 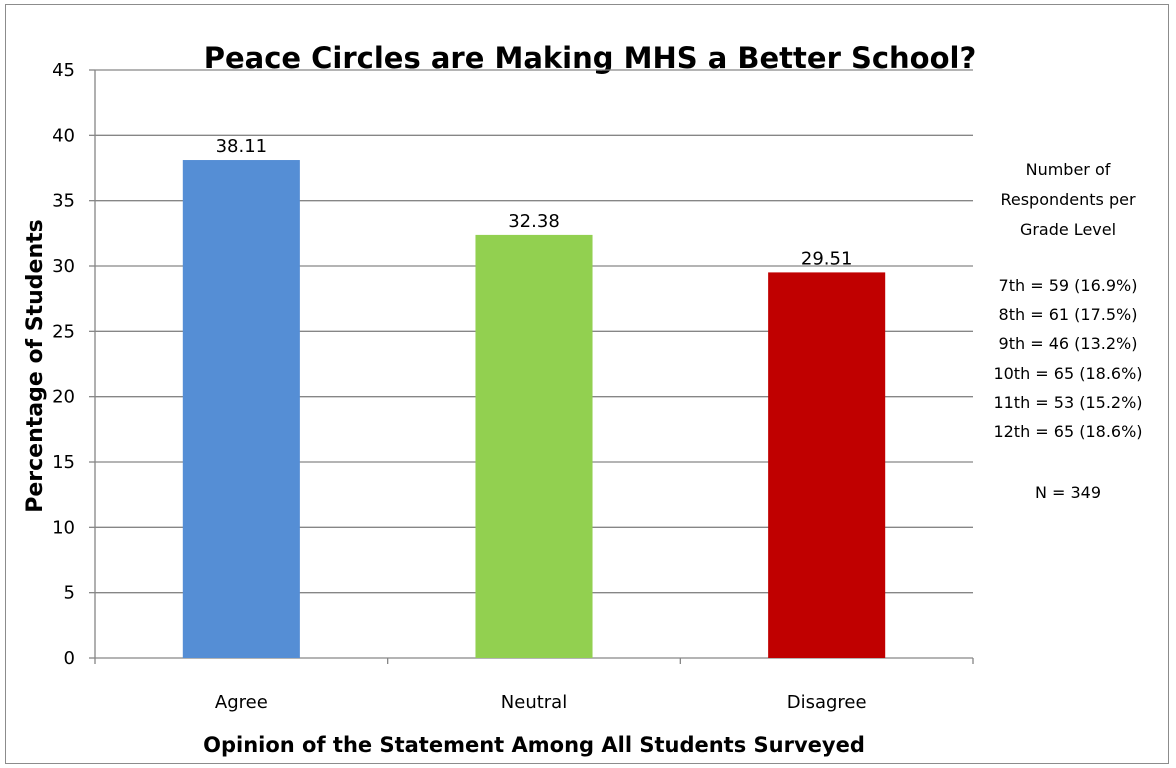 I want to click on y-axis-title: Percentage of Students, so click(x=35, y=366).